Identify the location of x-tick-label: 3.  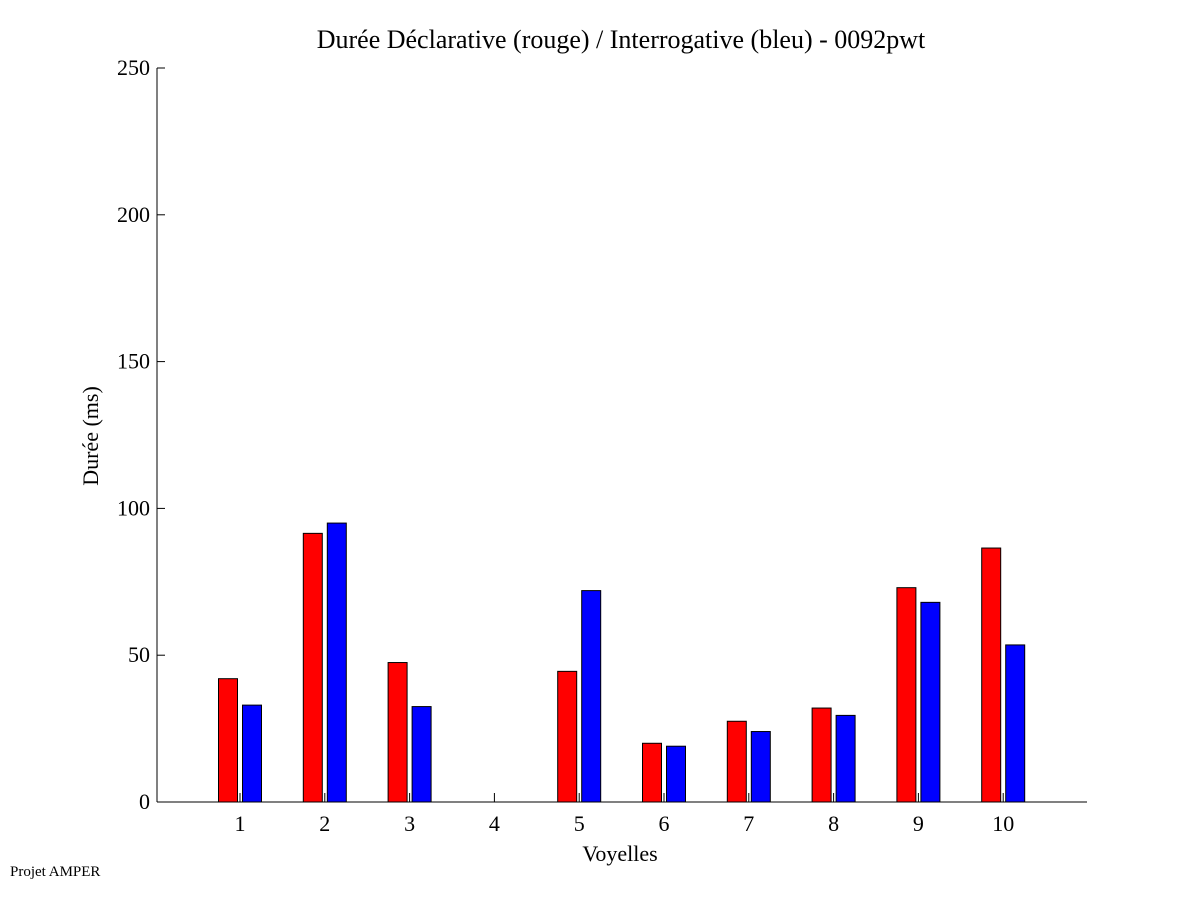
(409, 823).